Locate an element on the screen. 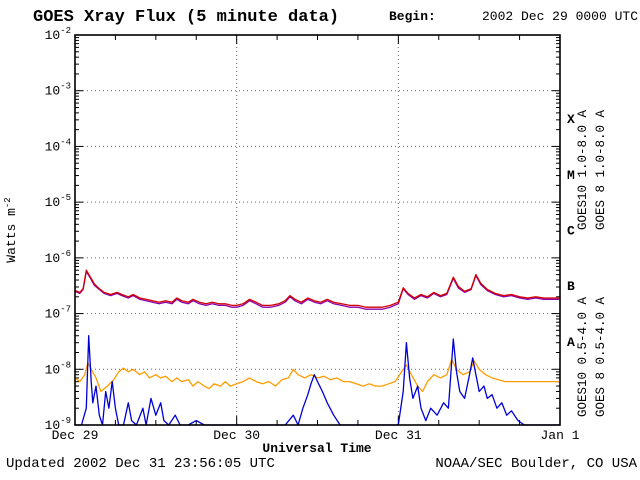  legend-goes8-short-label: GOES 8 0.5-4.0 A is located at coordinates (601, 356).